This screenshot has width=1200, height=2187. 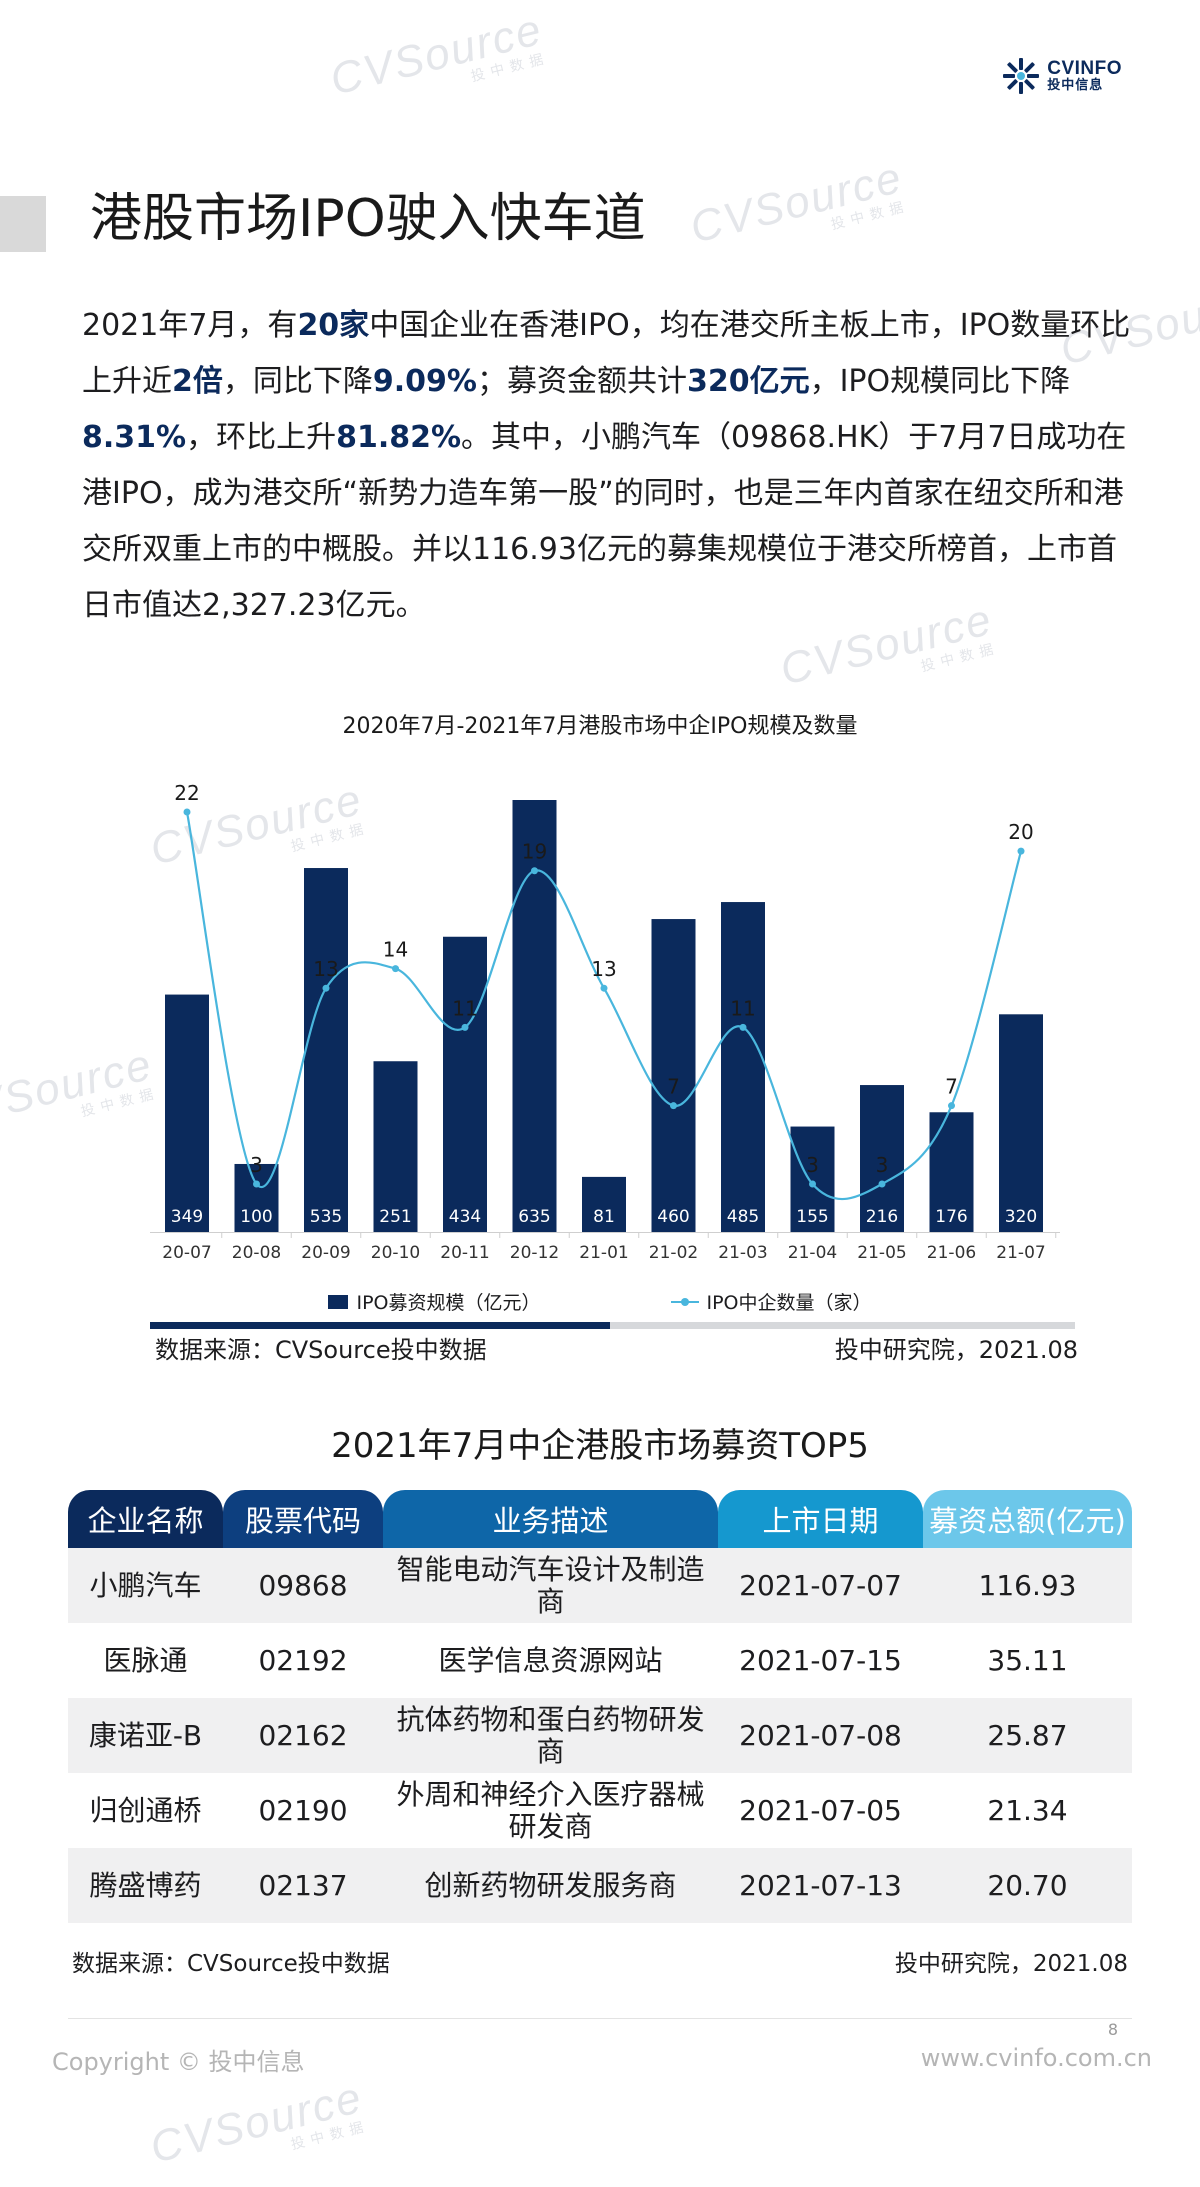 What do you see at coordinates (256, 1217) in the screenshot?
I see `bar-value-label: 100` at bounding box center [256, 1217].